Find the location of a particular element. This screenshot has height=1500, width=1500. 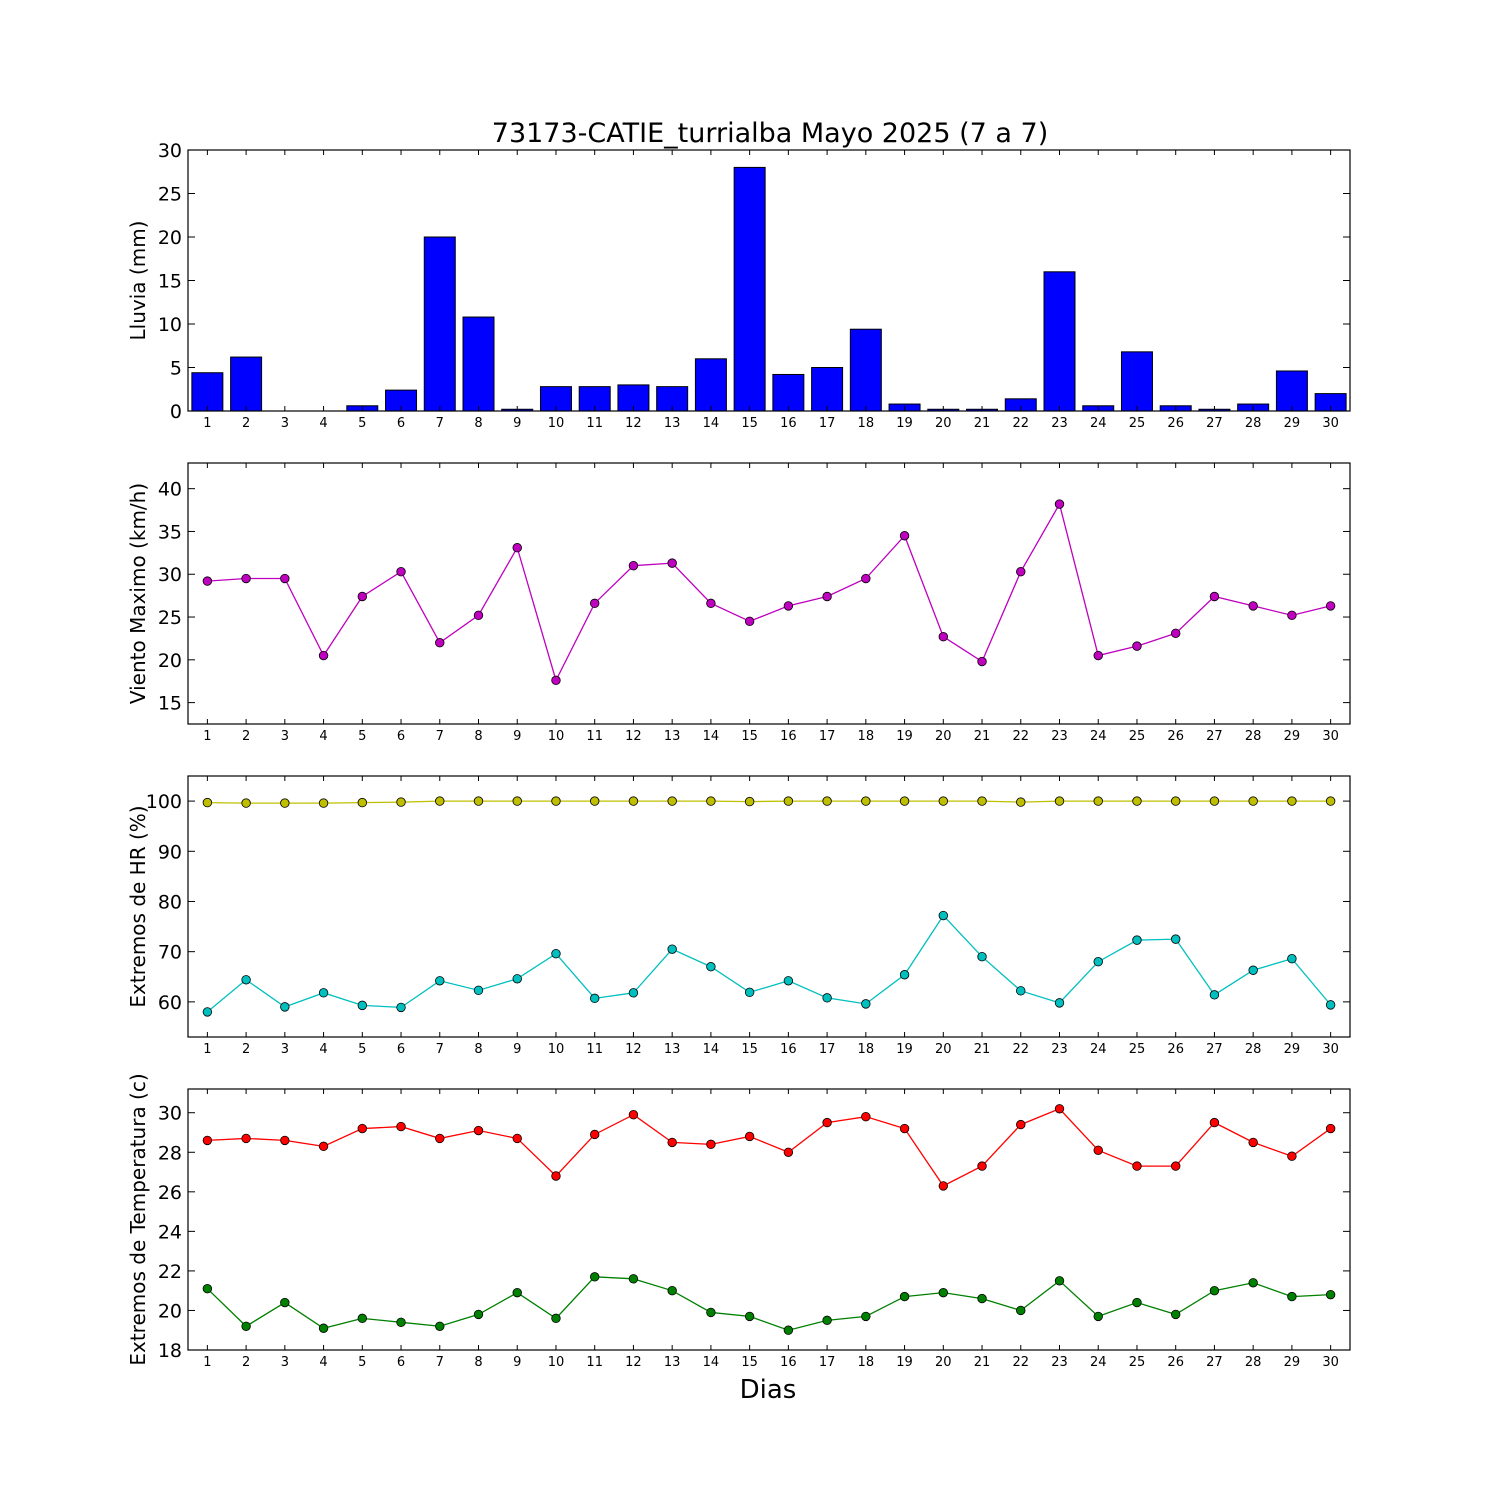

x-tick-label: 7 is located at coordinates (440, 1362).